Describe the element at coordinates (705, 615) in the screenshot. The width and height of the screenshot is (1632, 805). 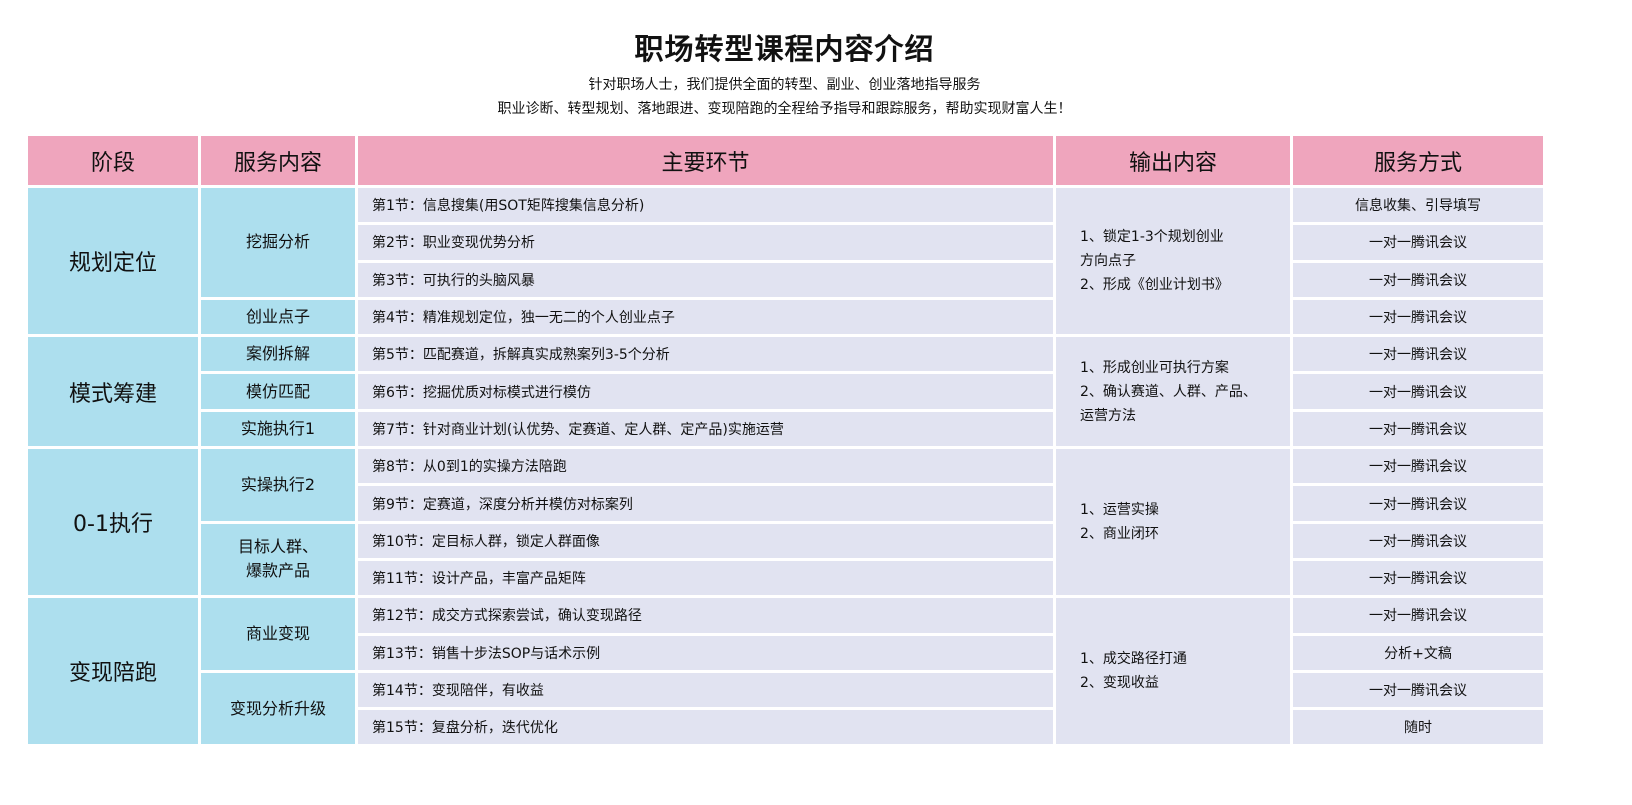
I see `step-cell: 第12节：成交方式探索尝试，确认变现路径` at that location.